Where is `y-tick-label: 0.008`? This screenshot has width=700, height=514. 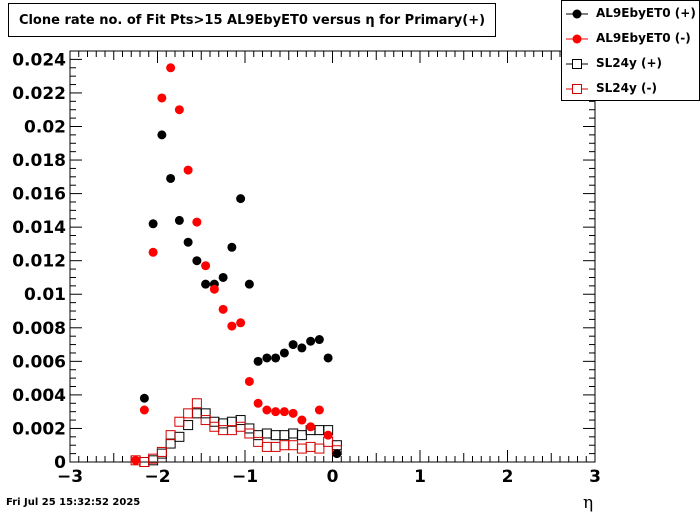 y-tick-label: 0.008 is located at coordinates (39, 329).